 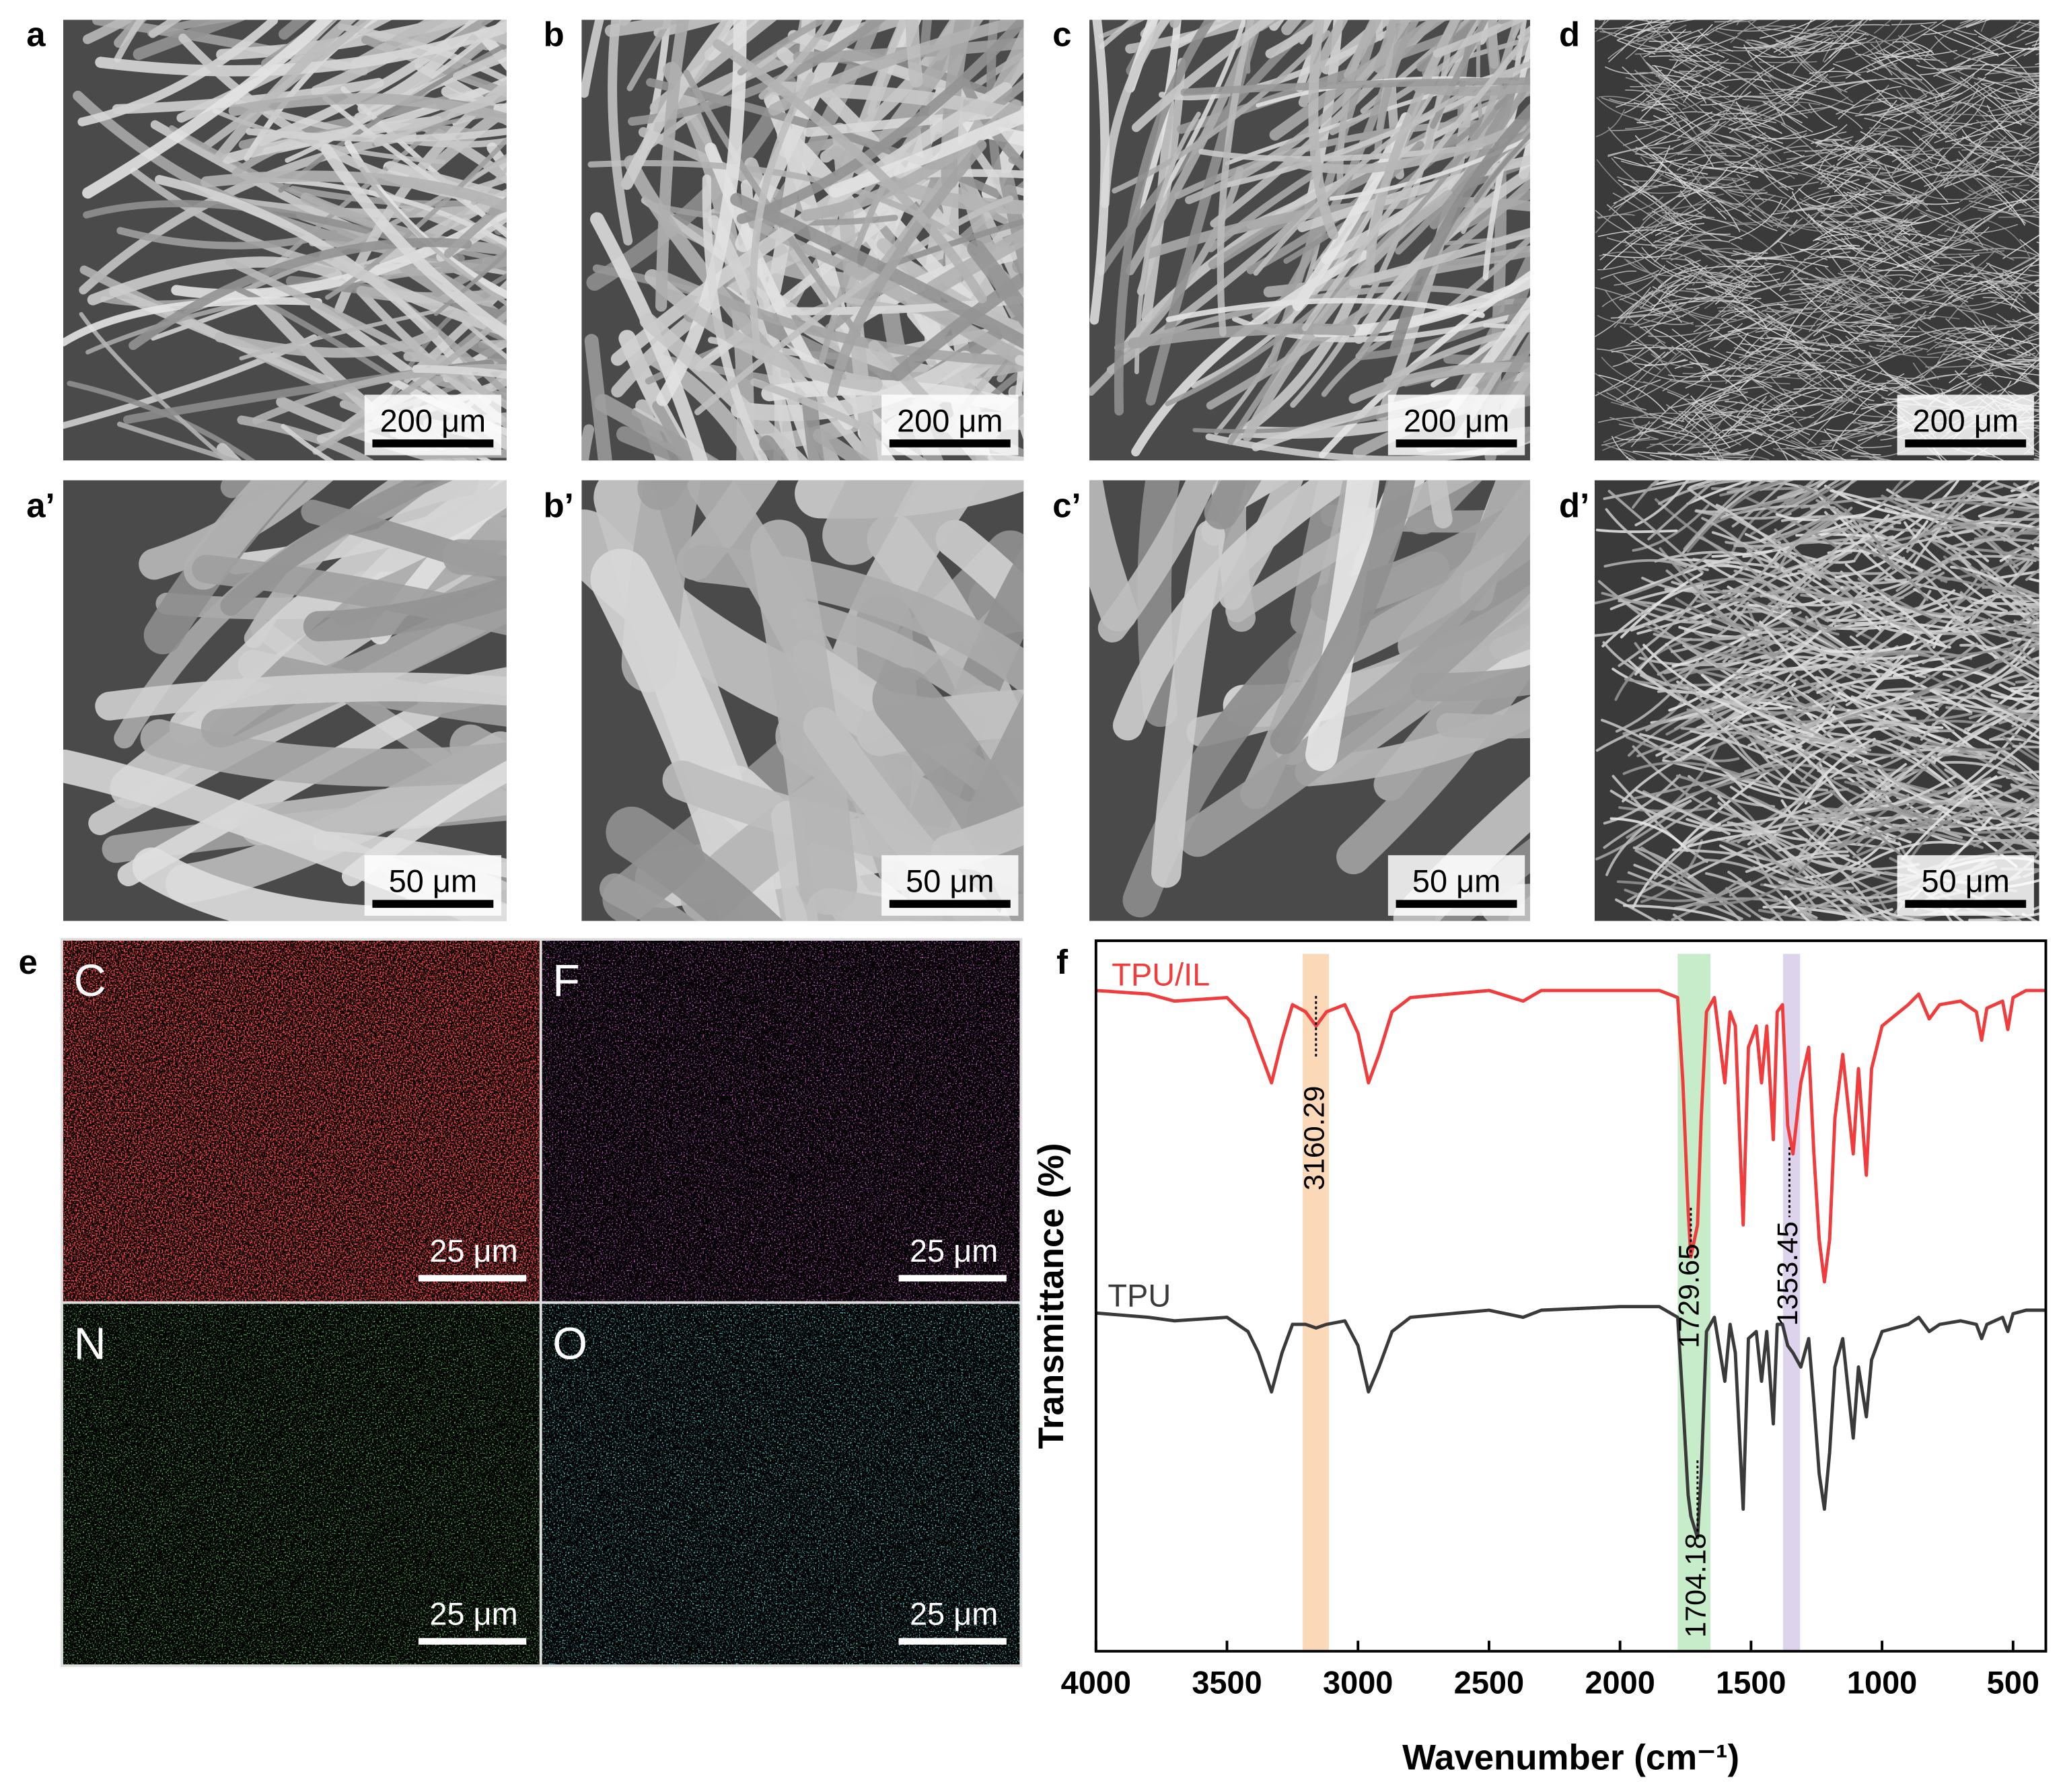 What do you see at coordinates (473, 1615) in the screenshot?
I see `scale-bar-label: 25 μm` at bounding box center [473, 1615].